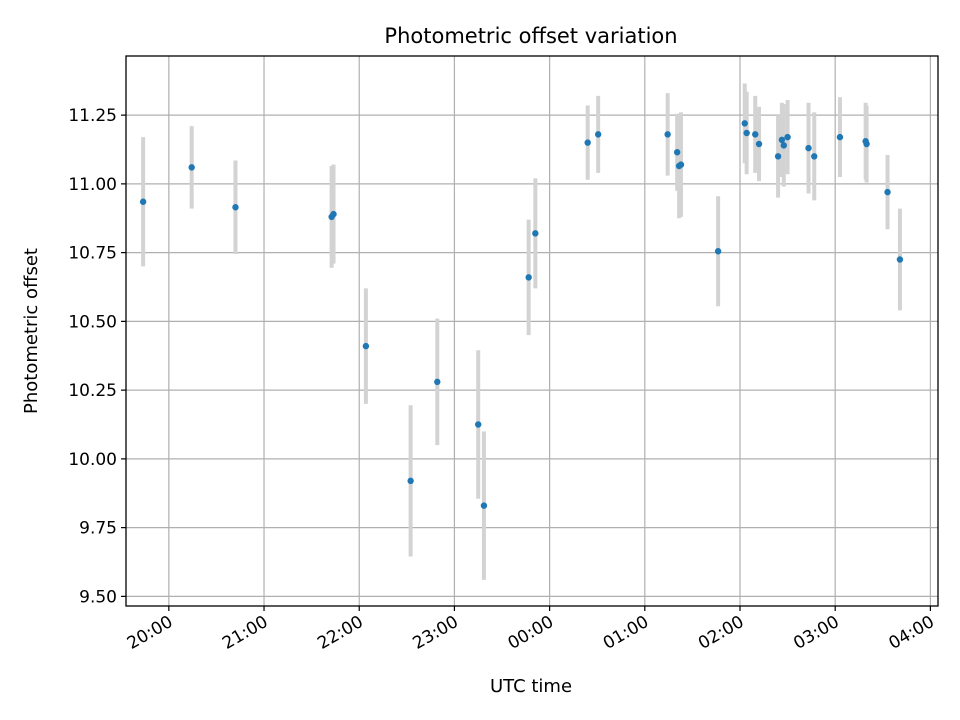 The height and width of the screenshot is (720, 960). Describe the element at coordinates (92, 391) in the screenshot. I see `y-tick-label: 10.25` at that location.